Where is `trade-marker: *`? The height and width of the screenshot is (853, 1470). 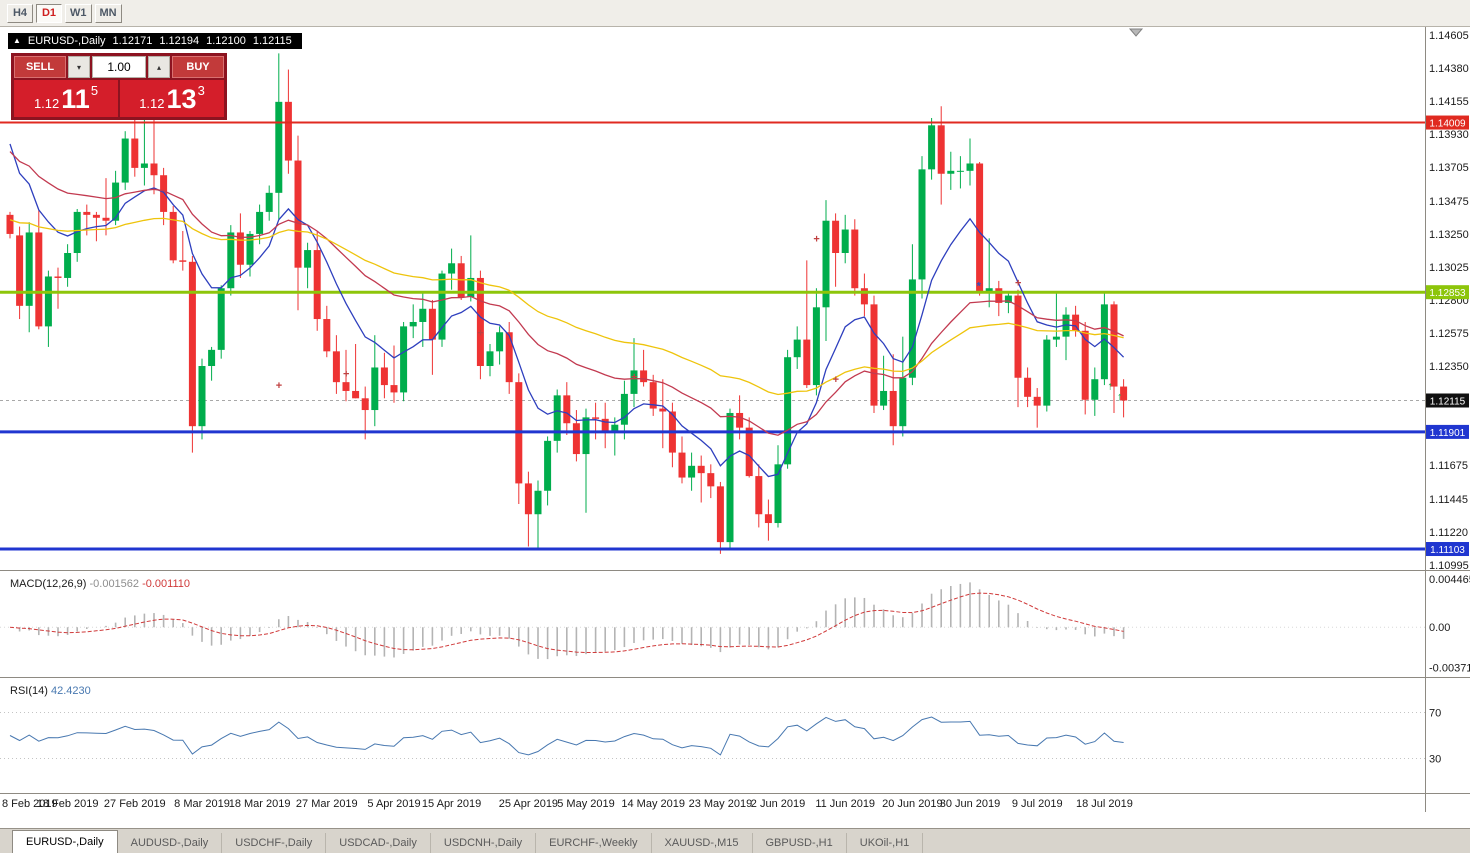
trade-marker: * is located at coordinates (979, 286).